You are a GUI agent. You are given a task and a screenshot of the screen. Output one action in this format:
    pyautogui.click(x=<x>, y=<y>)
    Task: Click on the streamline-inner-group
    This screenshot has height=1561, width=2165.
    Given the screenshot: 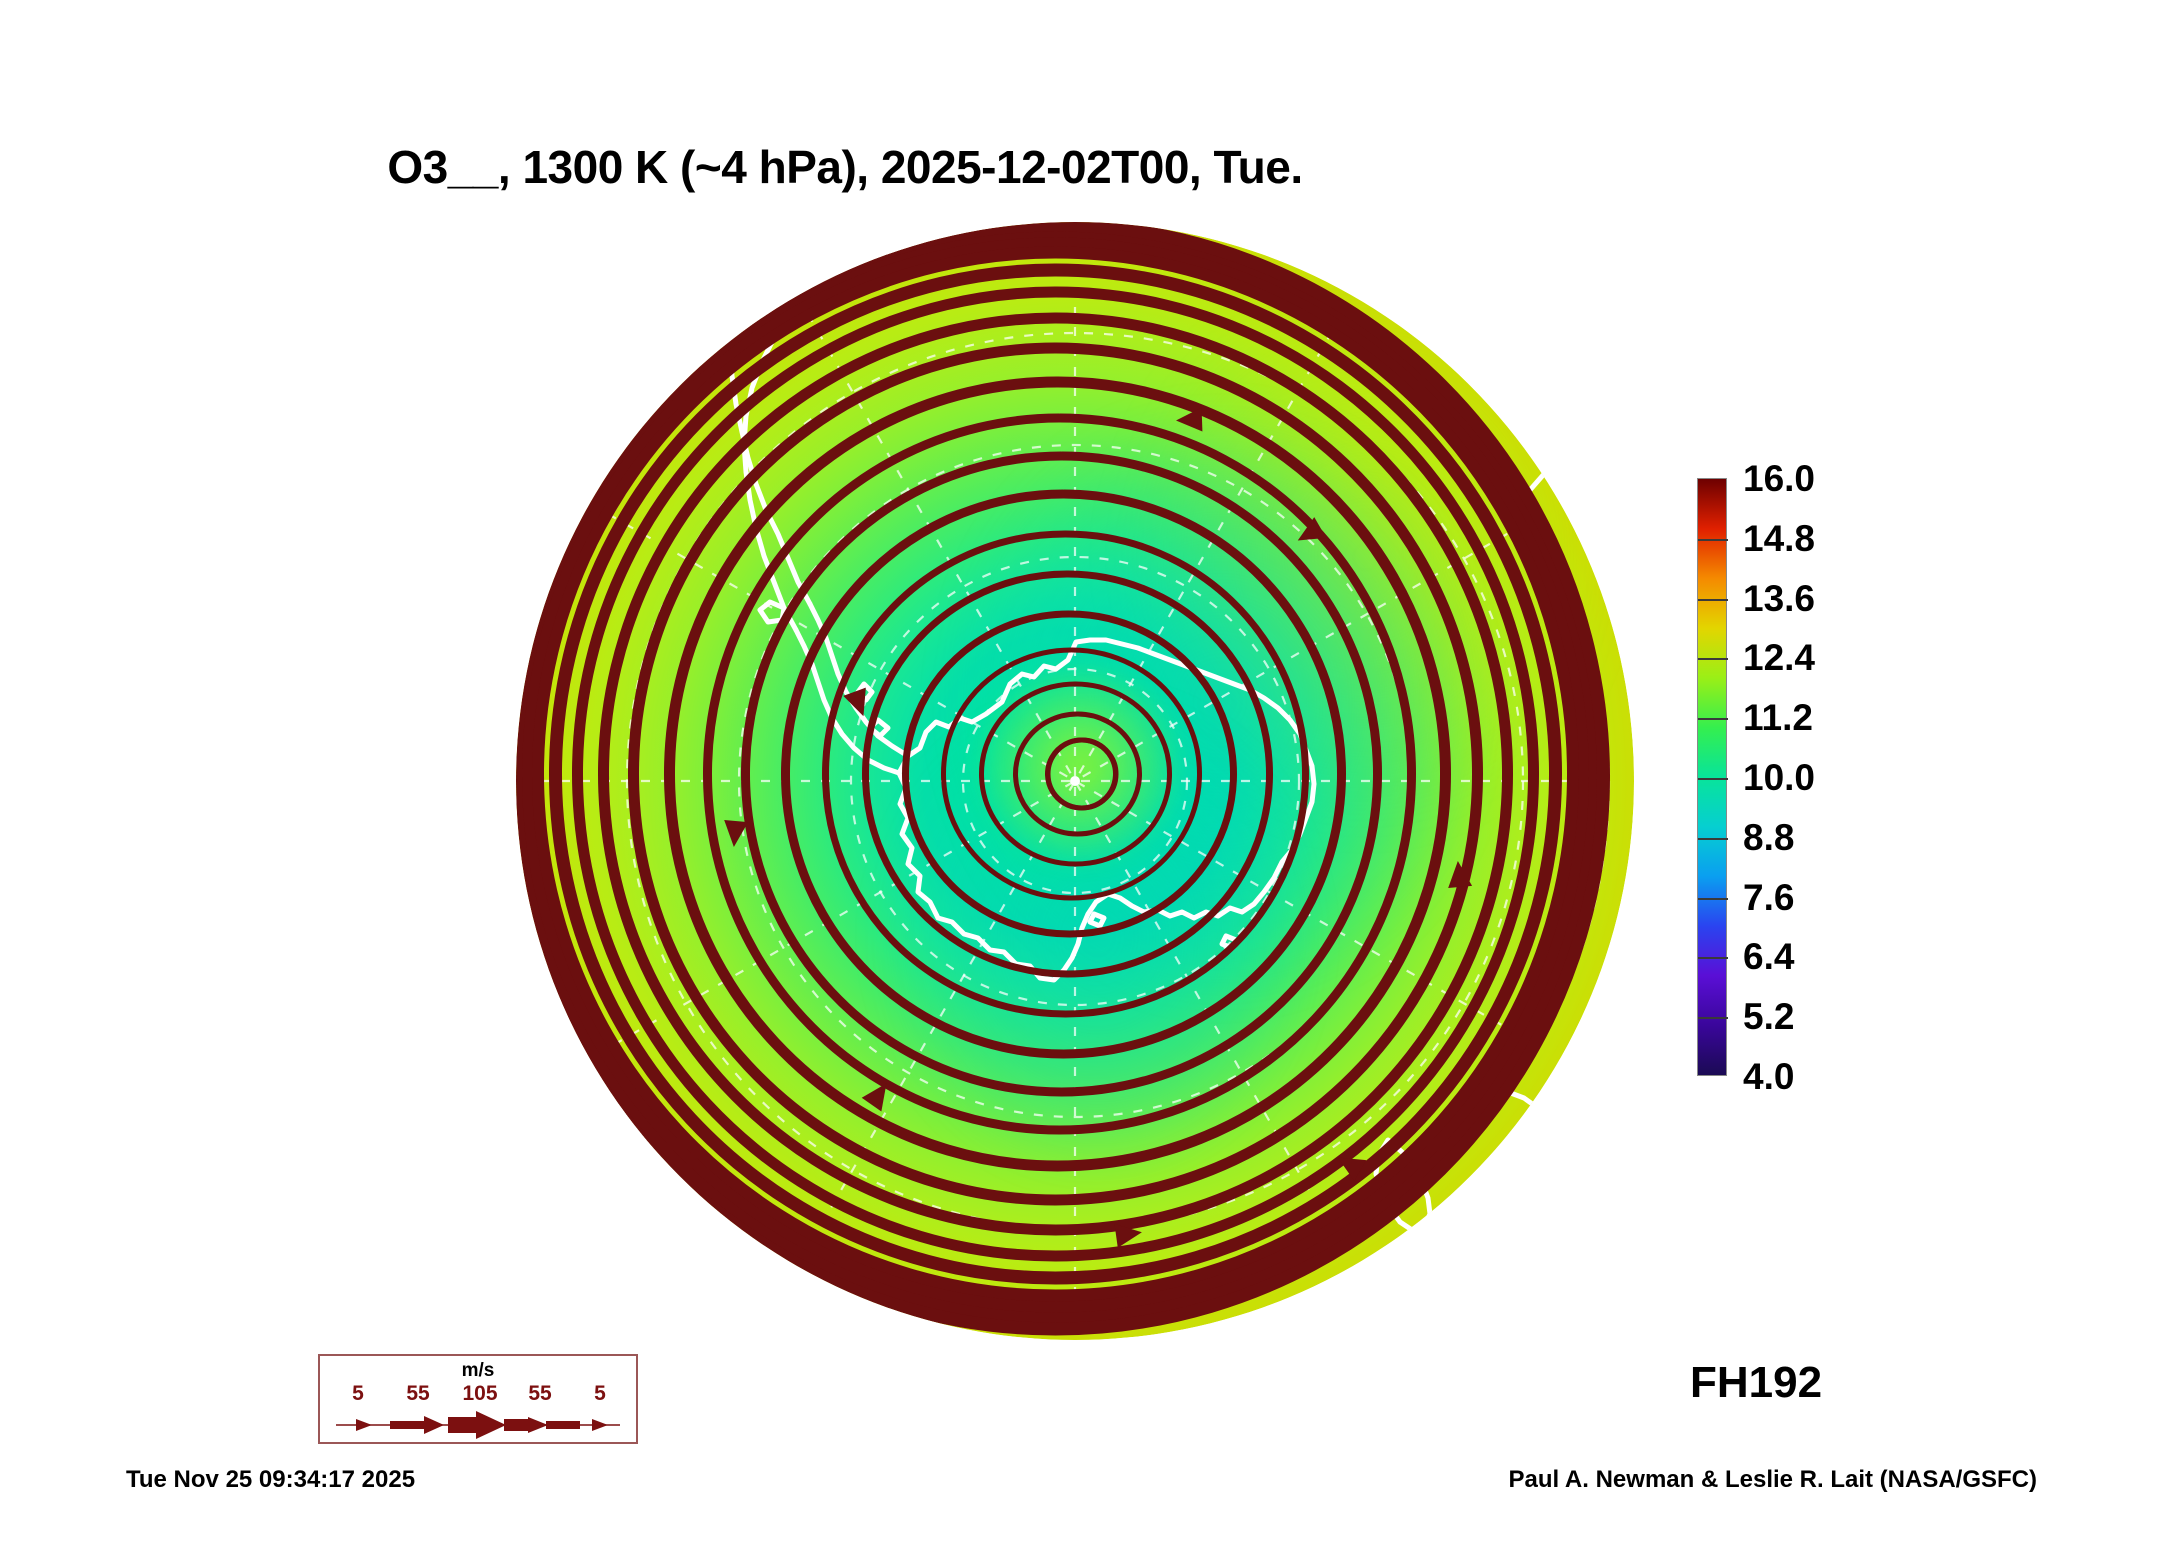 What is the action you would take?
    pyautogui.click(x=1071, y=774)
    